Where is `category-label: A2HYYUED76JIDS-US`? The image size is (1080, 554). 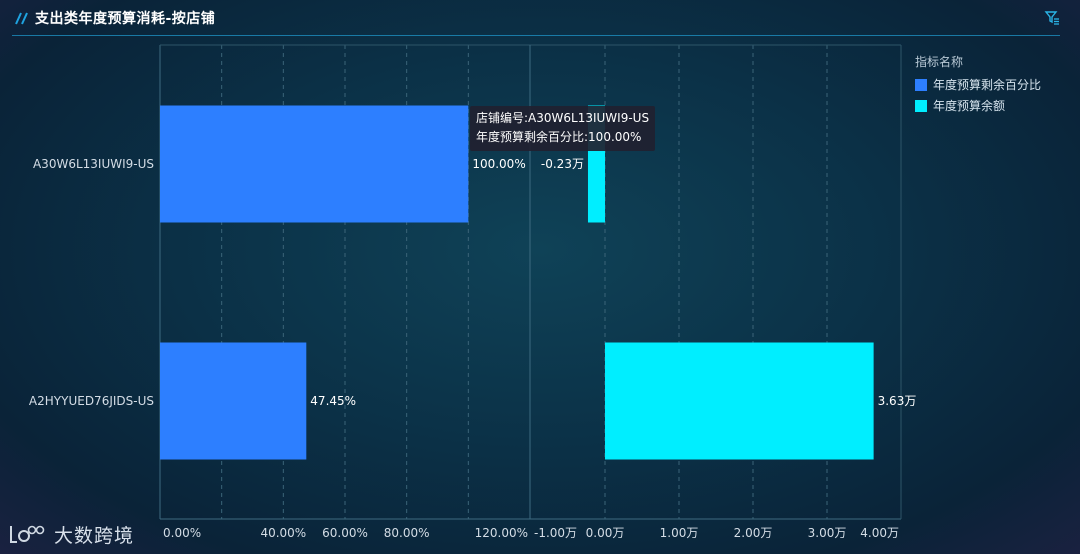
category-label: A2HYYUED76JIDS-US is located at coordinates (91, 401).